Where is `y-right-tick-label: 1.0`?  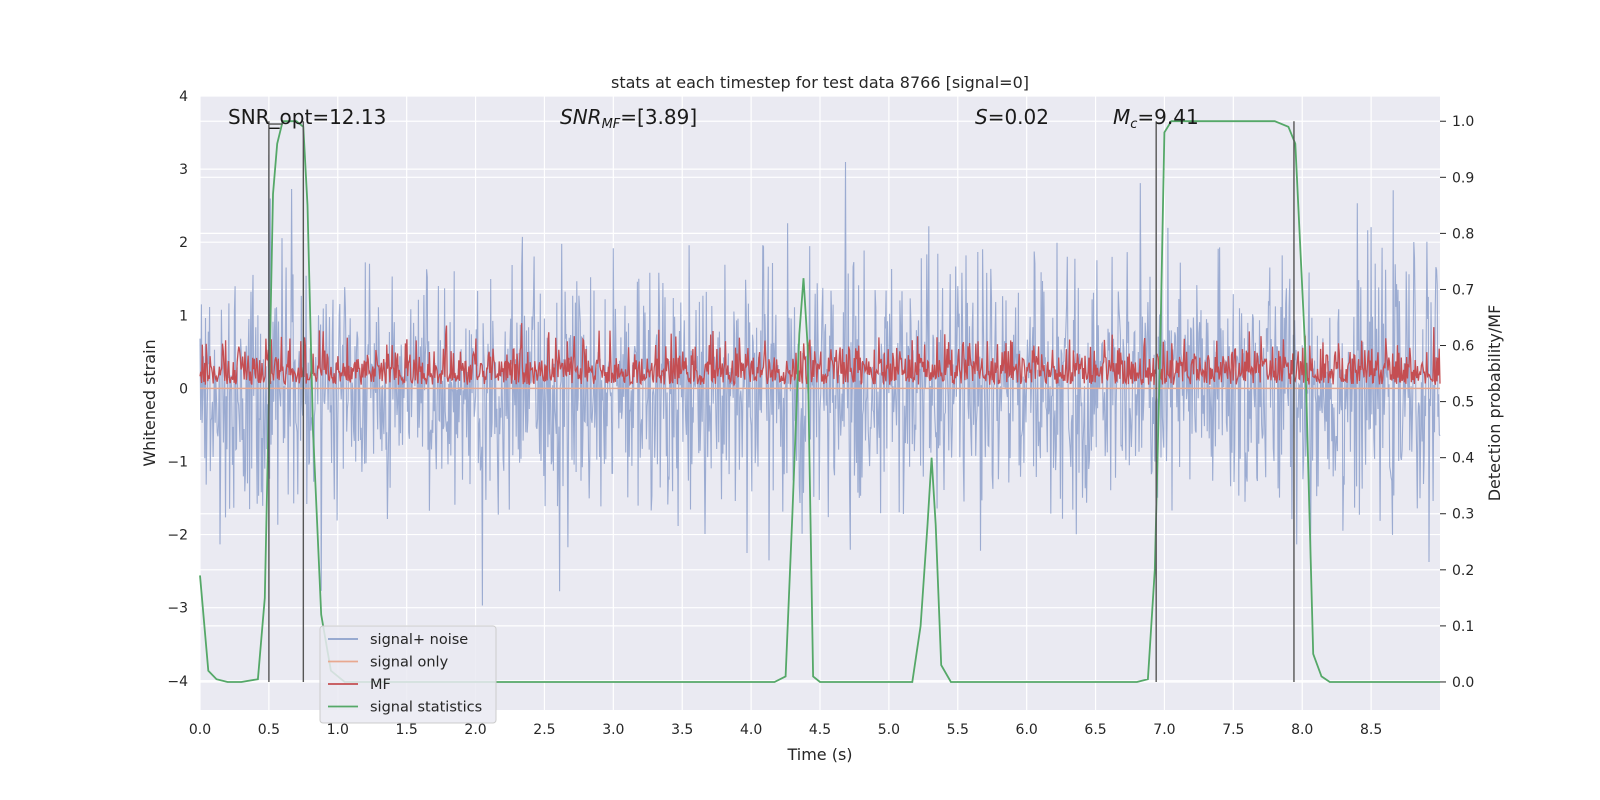 y-right-tick-label: 1.0 is located at coordinates (1463, 122).